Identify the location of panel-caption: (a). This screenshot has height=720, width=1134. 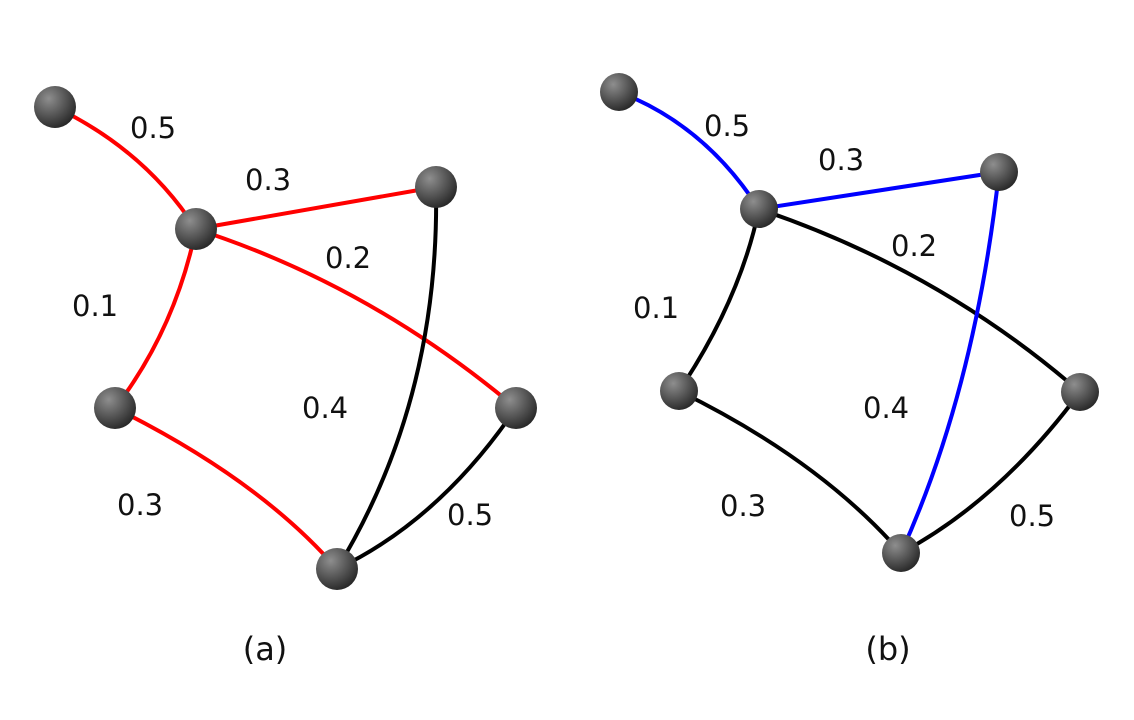
(265, 649).